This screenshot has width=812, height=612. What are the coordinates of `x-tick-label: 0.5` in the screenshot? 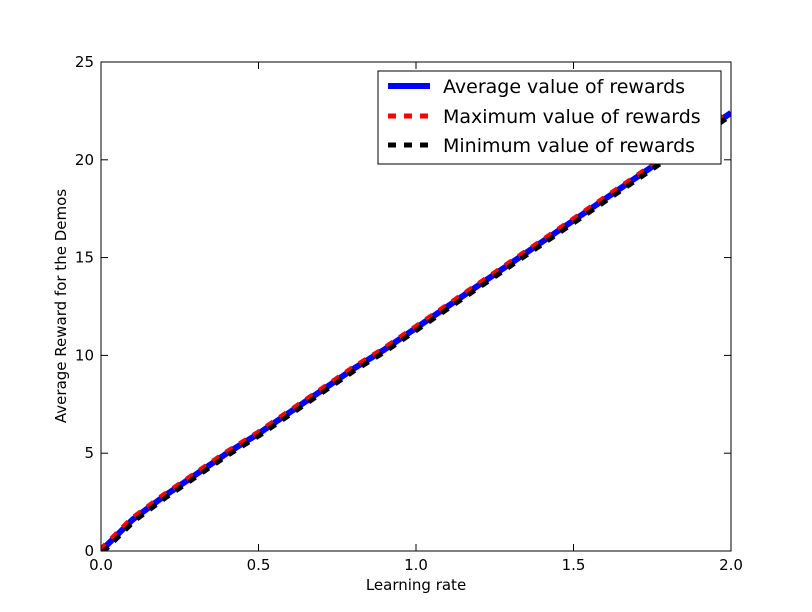 It's located at (259, 565).